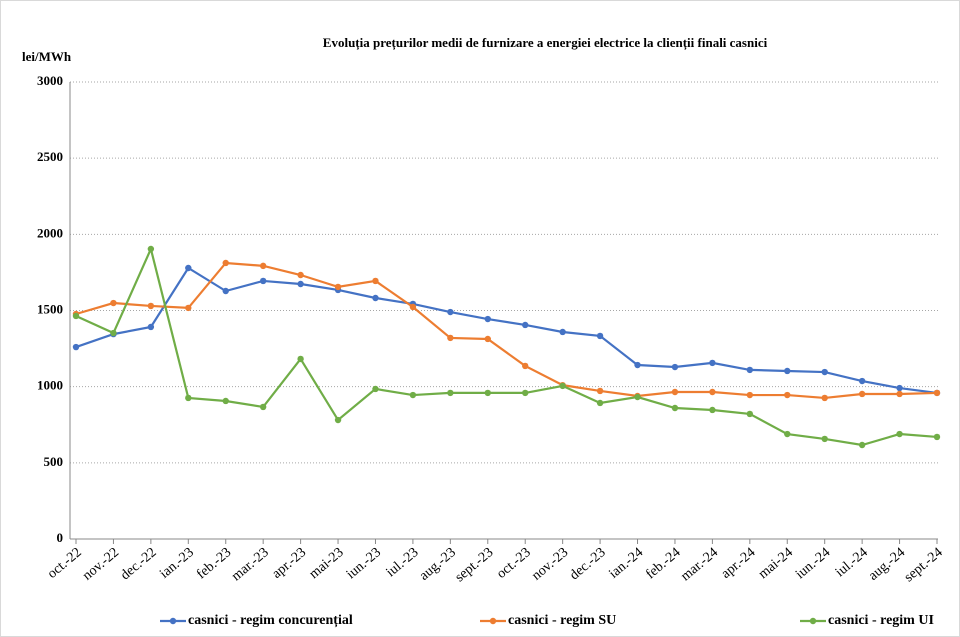  I want to click on y-tick-label: 1000, so click(50, 385).